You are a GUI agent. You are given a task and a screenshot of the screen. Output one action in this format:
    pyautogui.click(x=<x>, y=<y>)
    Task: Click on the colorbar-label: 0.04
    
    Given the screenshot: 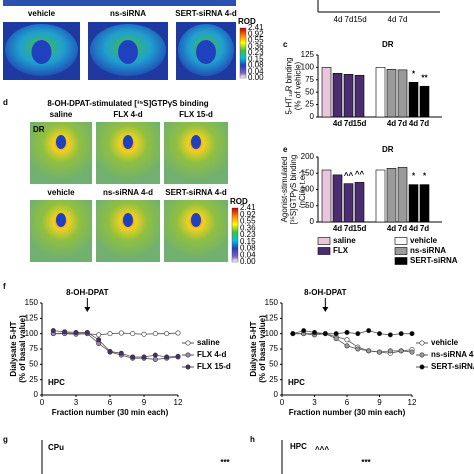 What is the action you would take?
    pyautogui.click(x=256, y=71)
    